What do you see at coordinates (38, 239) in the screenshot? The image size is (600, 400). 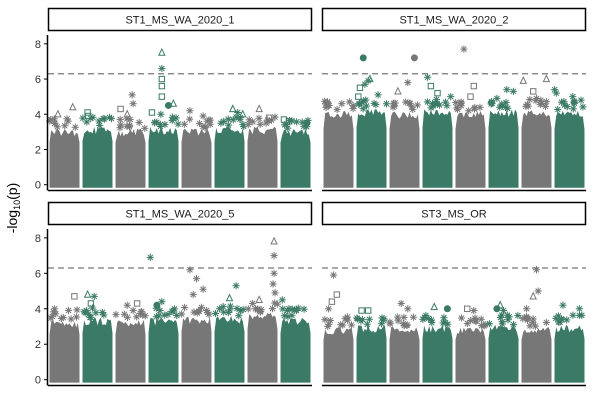 I see `y-tick-label: 8` at bounding box center [38, 239].